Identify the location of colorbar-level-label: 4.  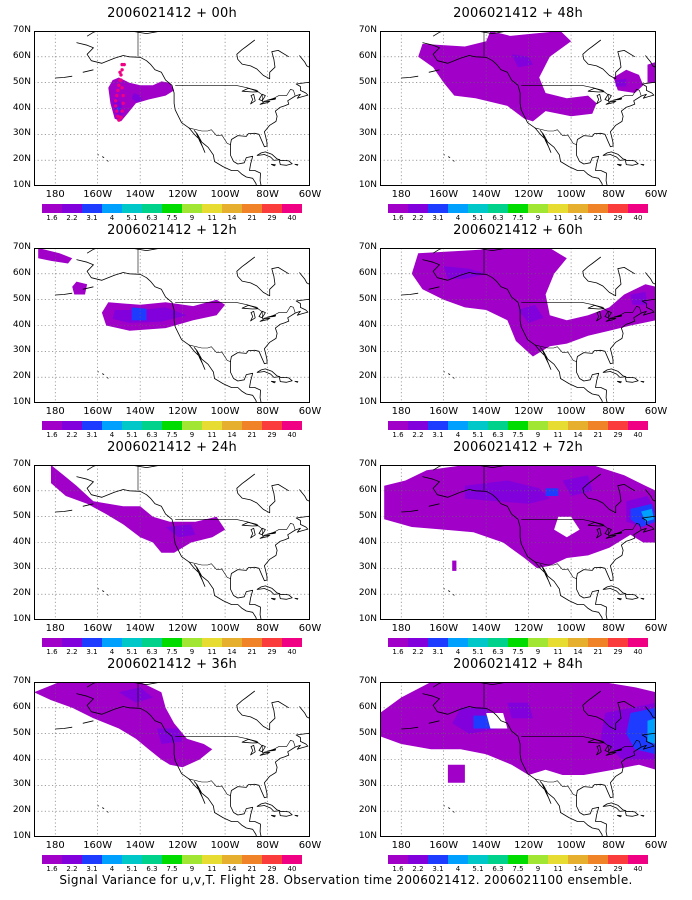
(112, 652).